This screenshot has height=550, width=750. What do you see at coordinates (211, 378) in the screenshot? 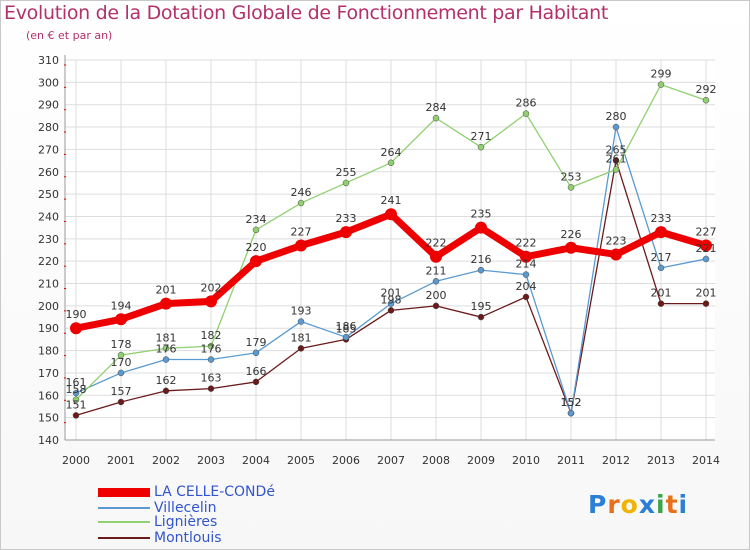
I see `data-label-montlouis: 163` at bounding box center [211, 378].